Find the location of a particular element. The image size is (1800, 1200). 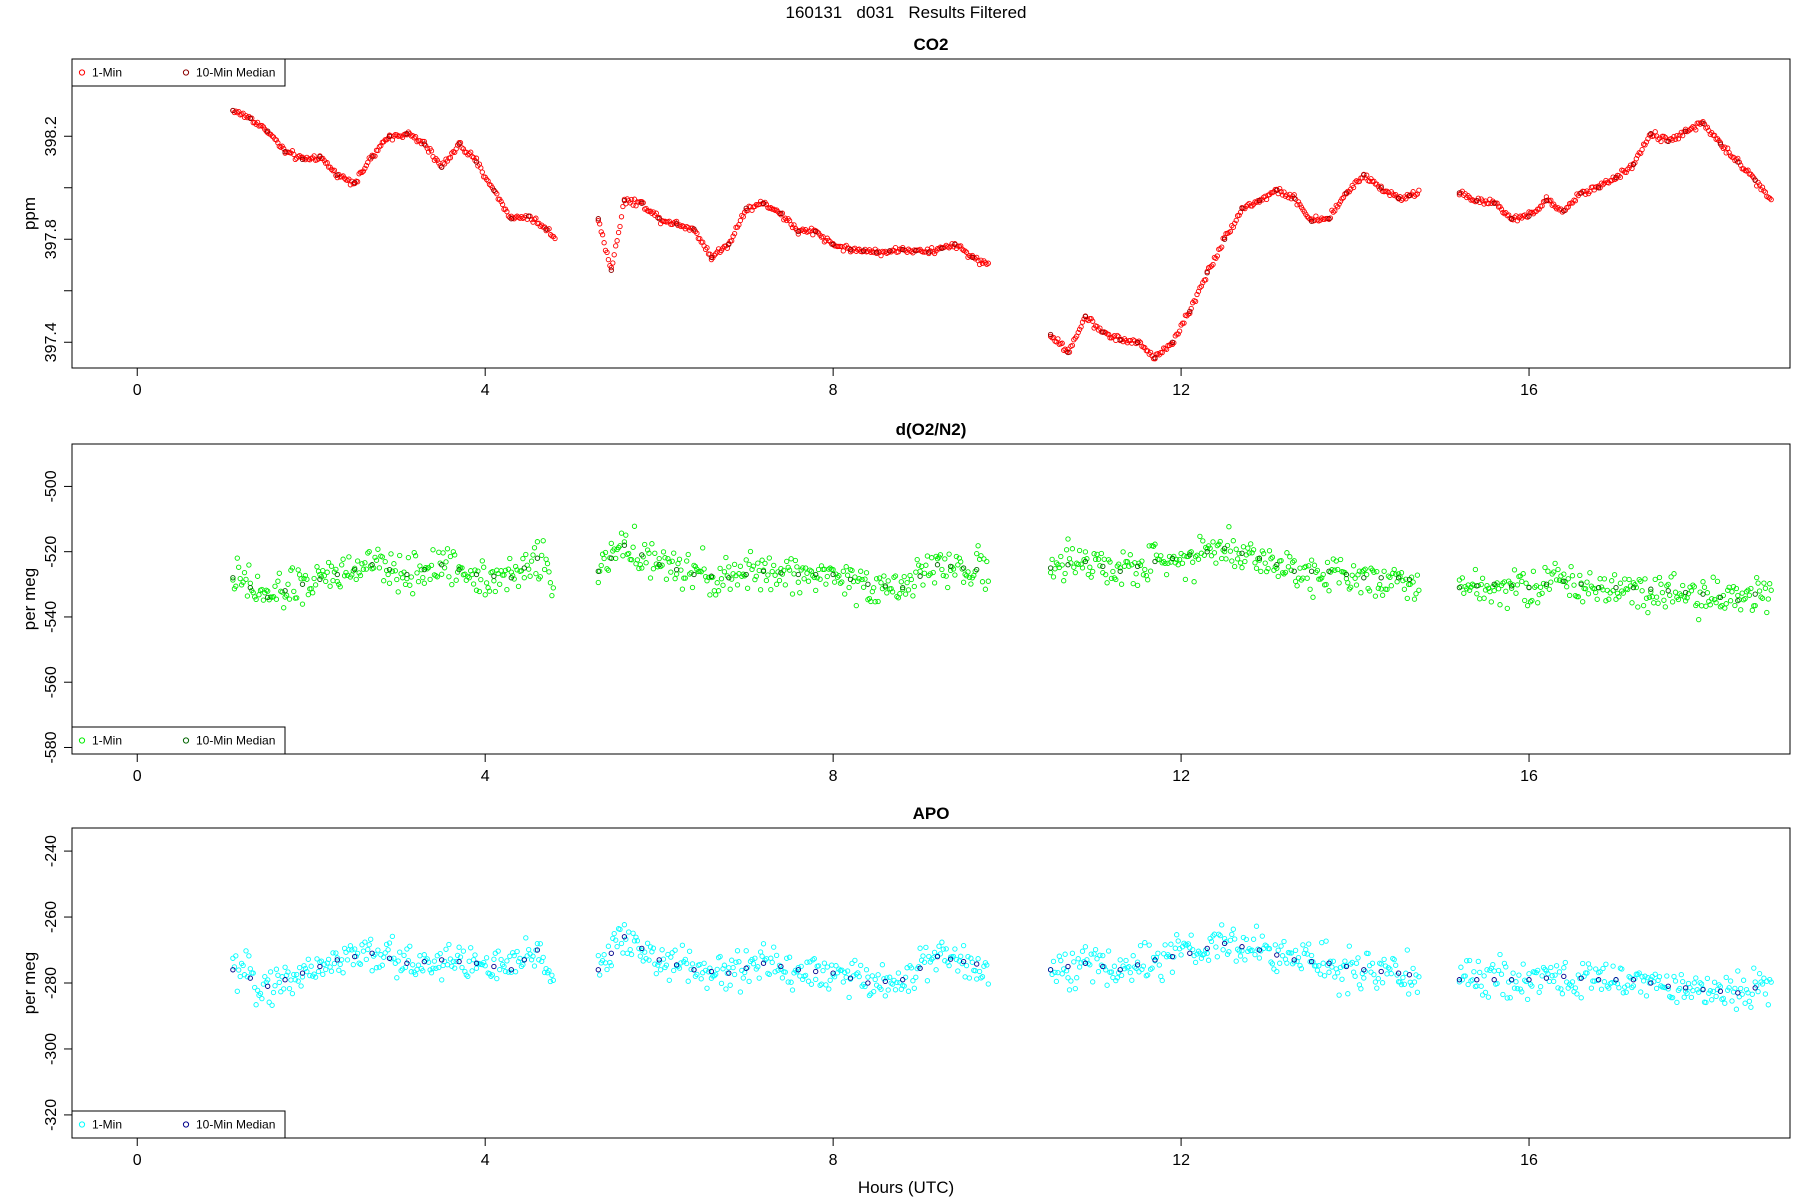

legend-label: 1-Min is located at coordinates (107, 741).